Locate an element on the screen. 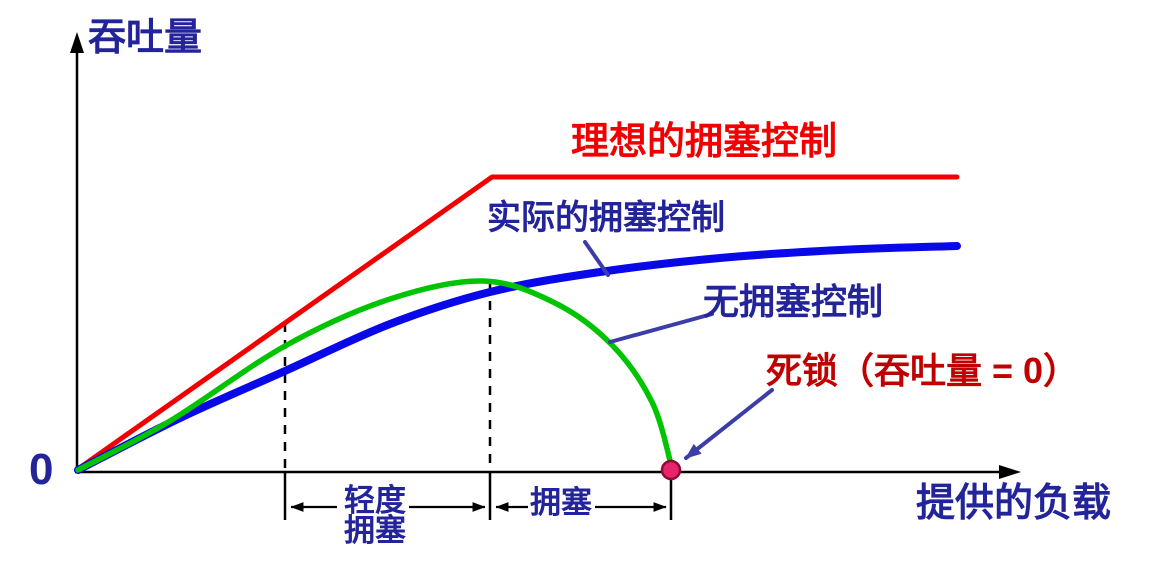 The width and height of the screenshot is (1156, 576). region-label-light-congestion: 轻度 拥塞 is located at coordinates (375, 515).